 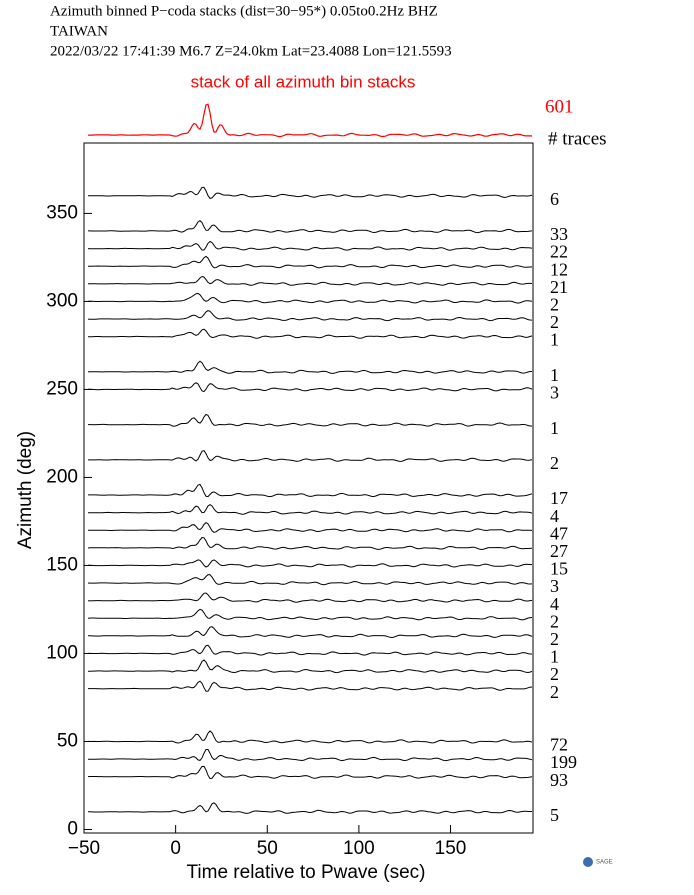 I want to click on y-tick-label: 300, so click(x=62, y=300).